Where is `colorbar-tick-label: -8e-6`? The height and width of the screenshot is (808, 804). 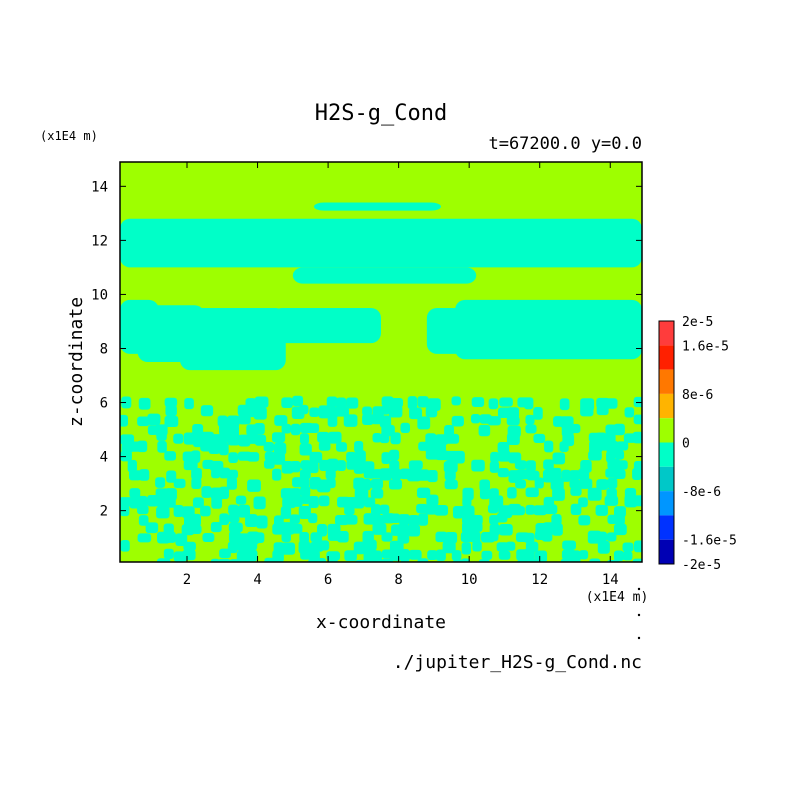 colorbar-tick-label: -8e-6 is located at coordinates (701, 492).